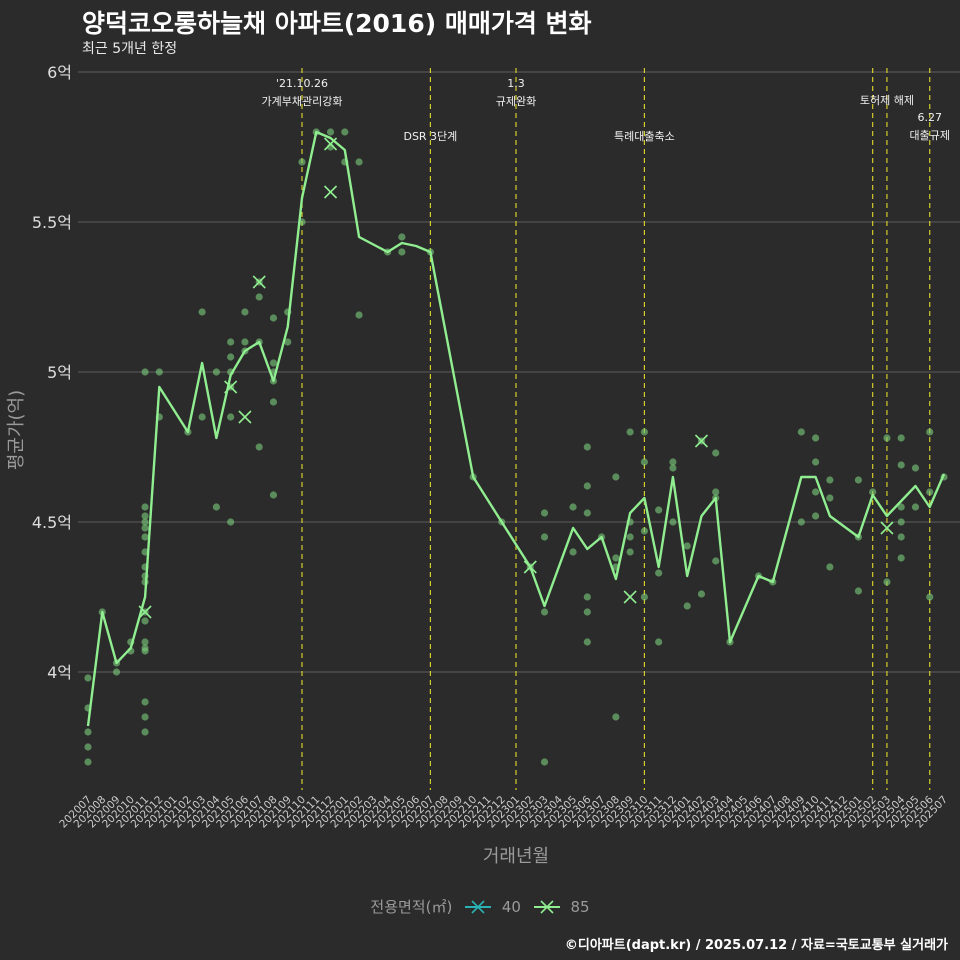 This screenshot has height=960, width=960. Describe the element at coordinates (52, 522) in the screenshot. I see `y-tick-label: 4.5억` at that location.